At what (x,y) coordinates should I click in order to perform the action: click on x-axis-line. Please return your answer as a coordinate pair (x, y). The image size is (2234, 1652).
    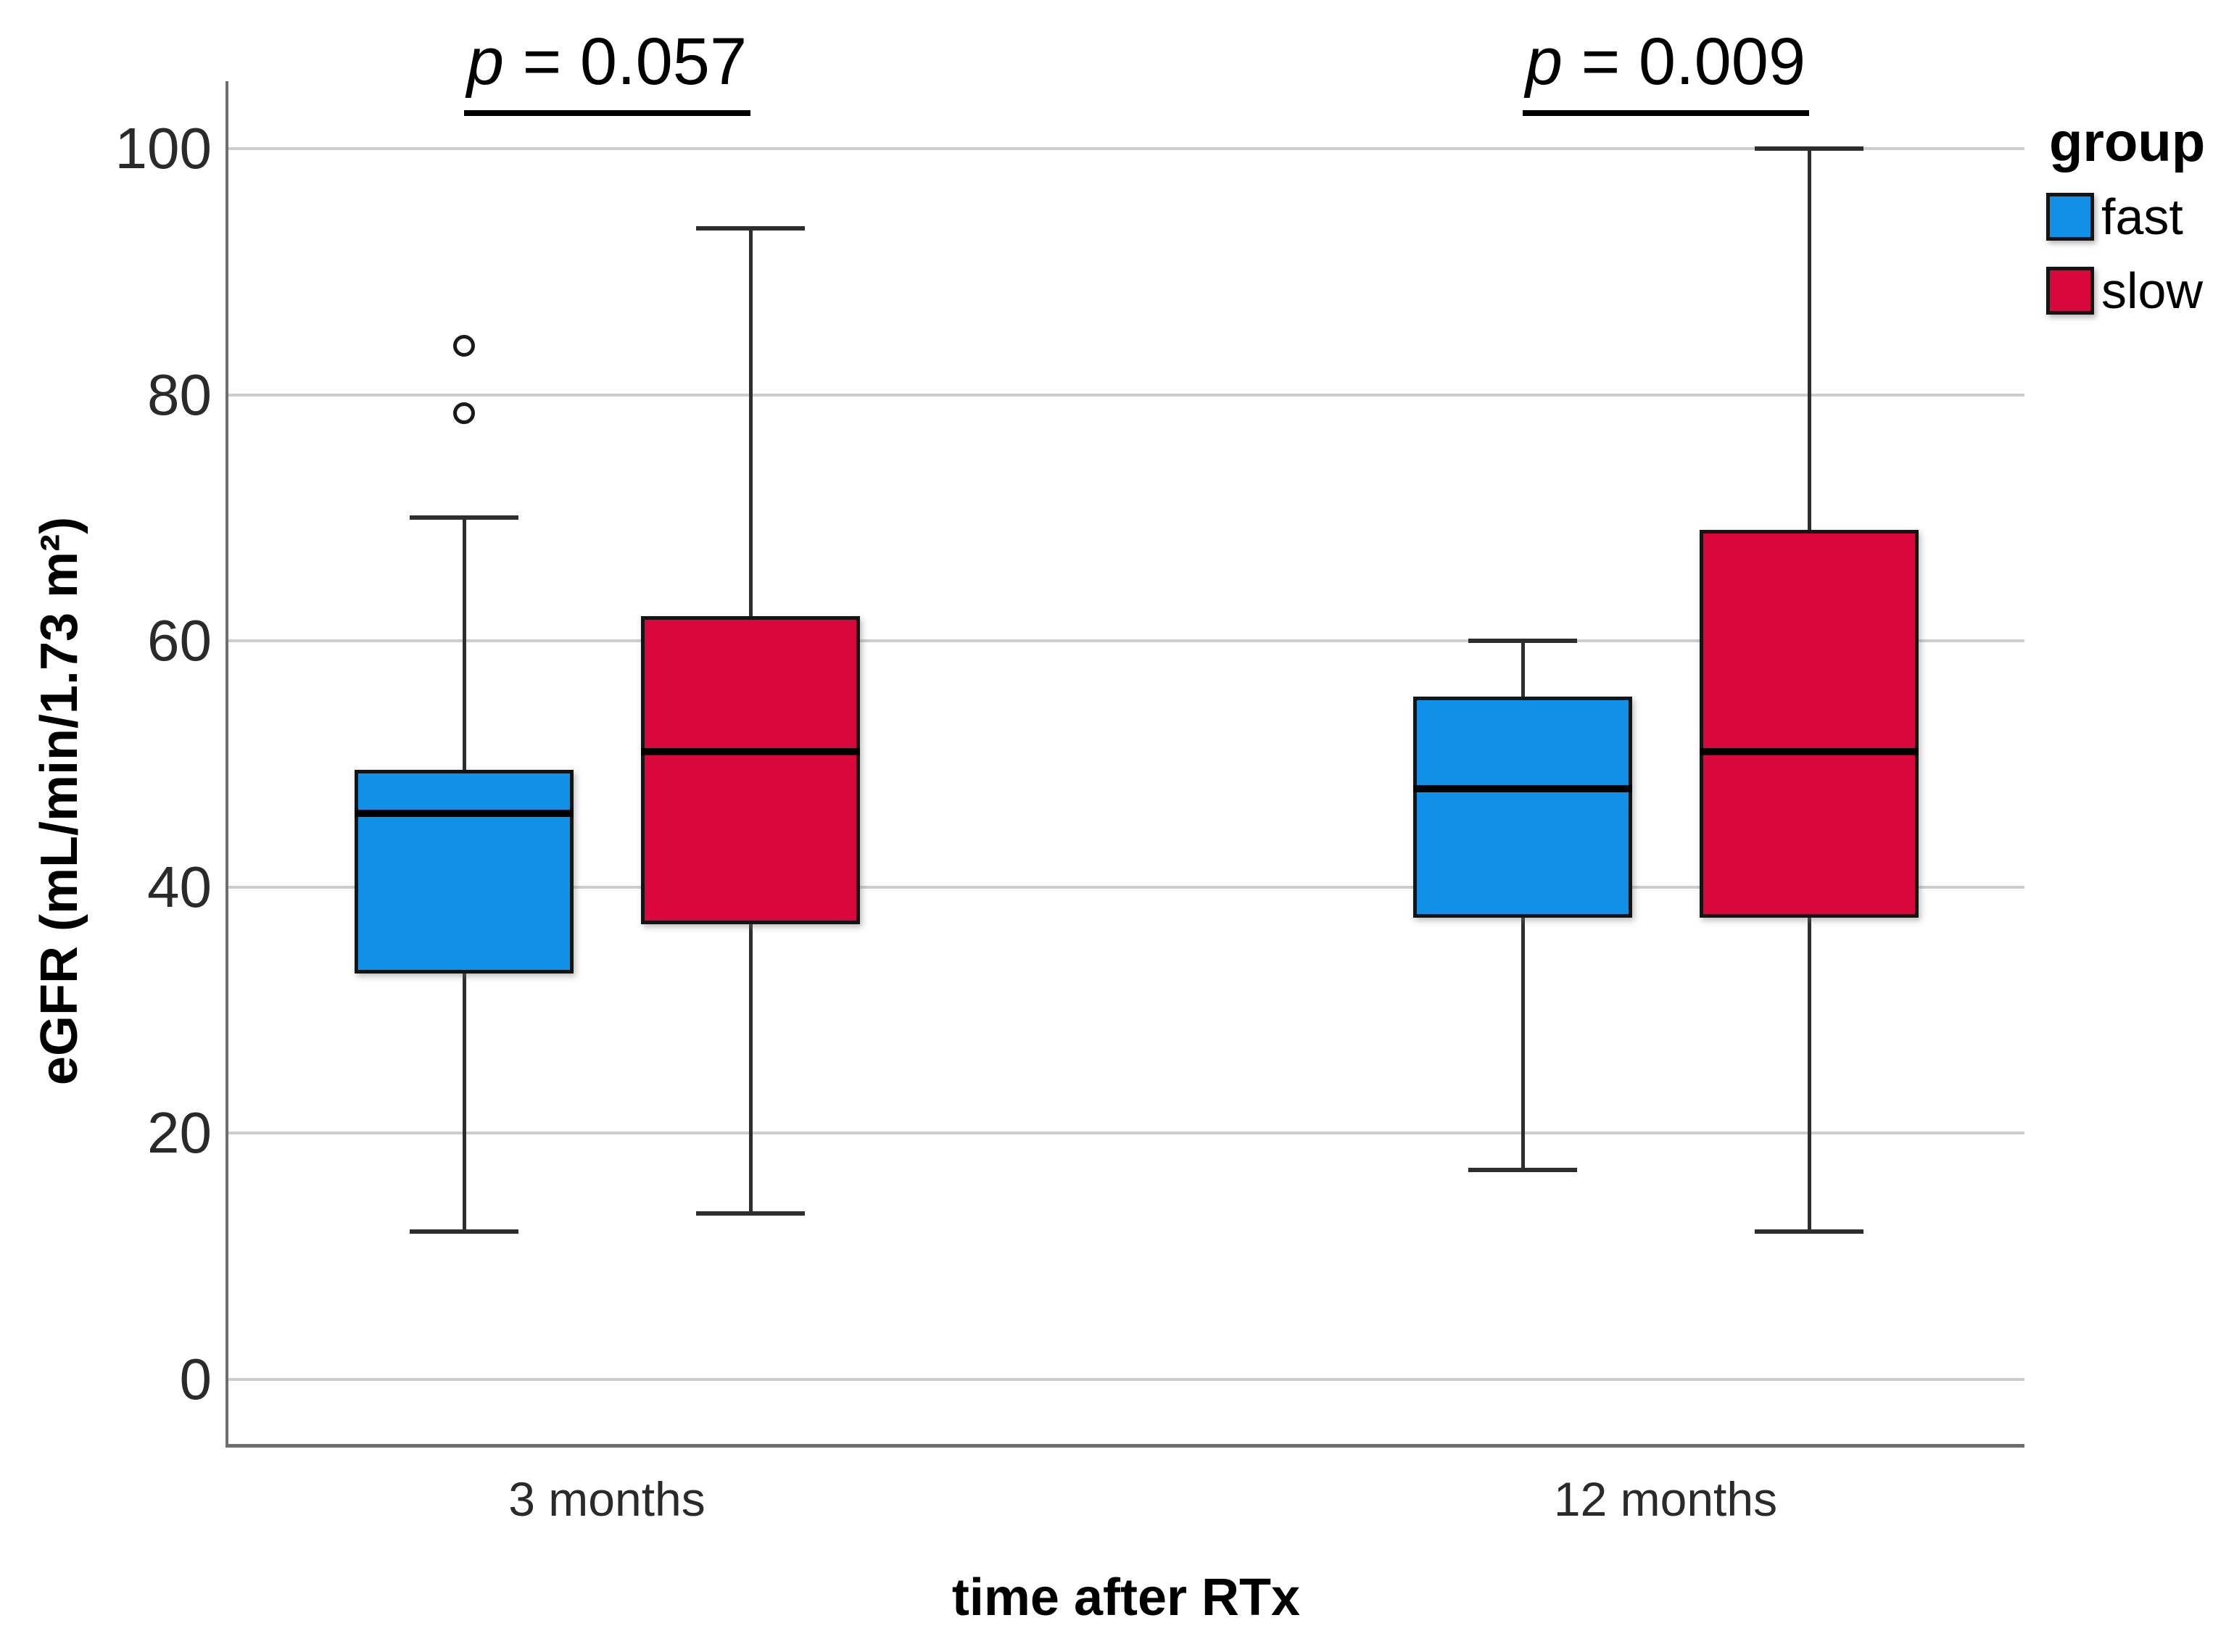
    Looking at the image, I should click on (1125, 1446).